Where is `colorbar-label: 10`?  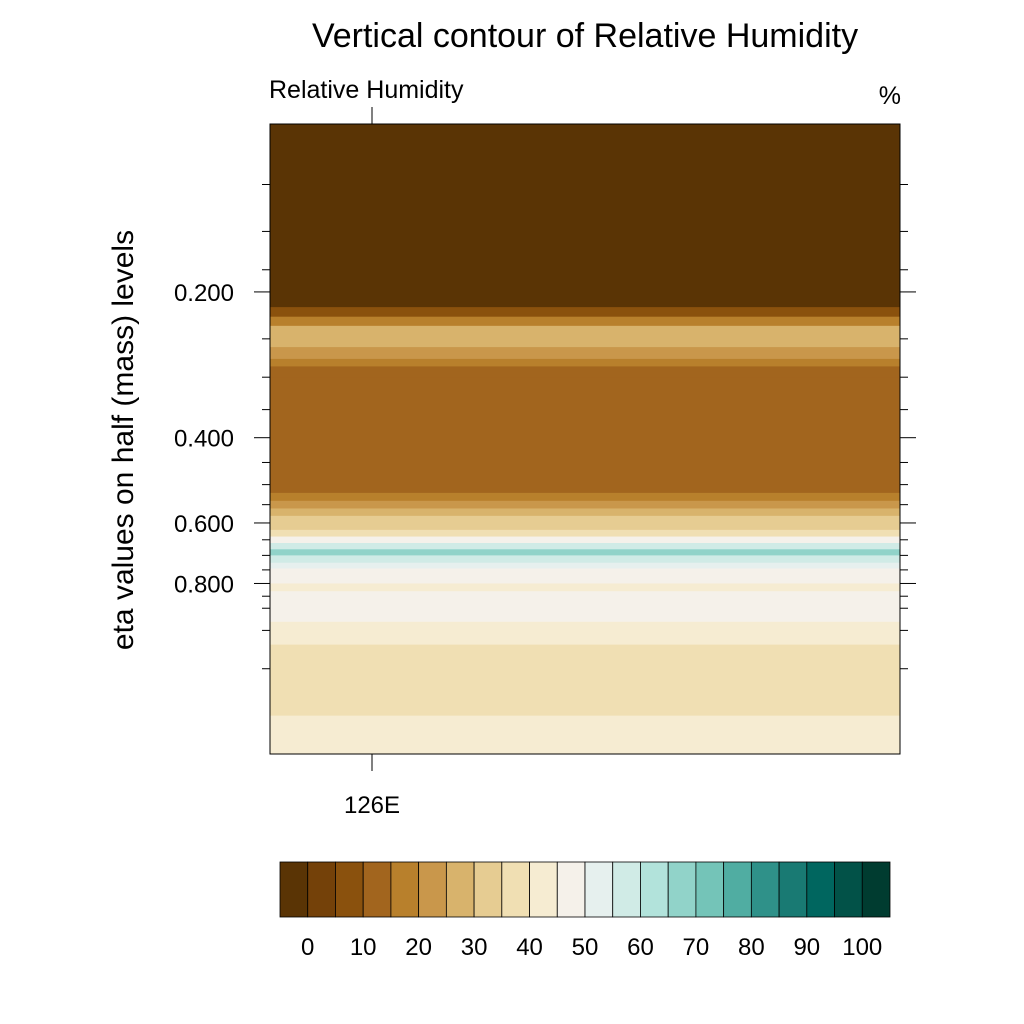
colorbar-label: 10 is located at coordinates (363, 947).